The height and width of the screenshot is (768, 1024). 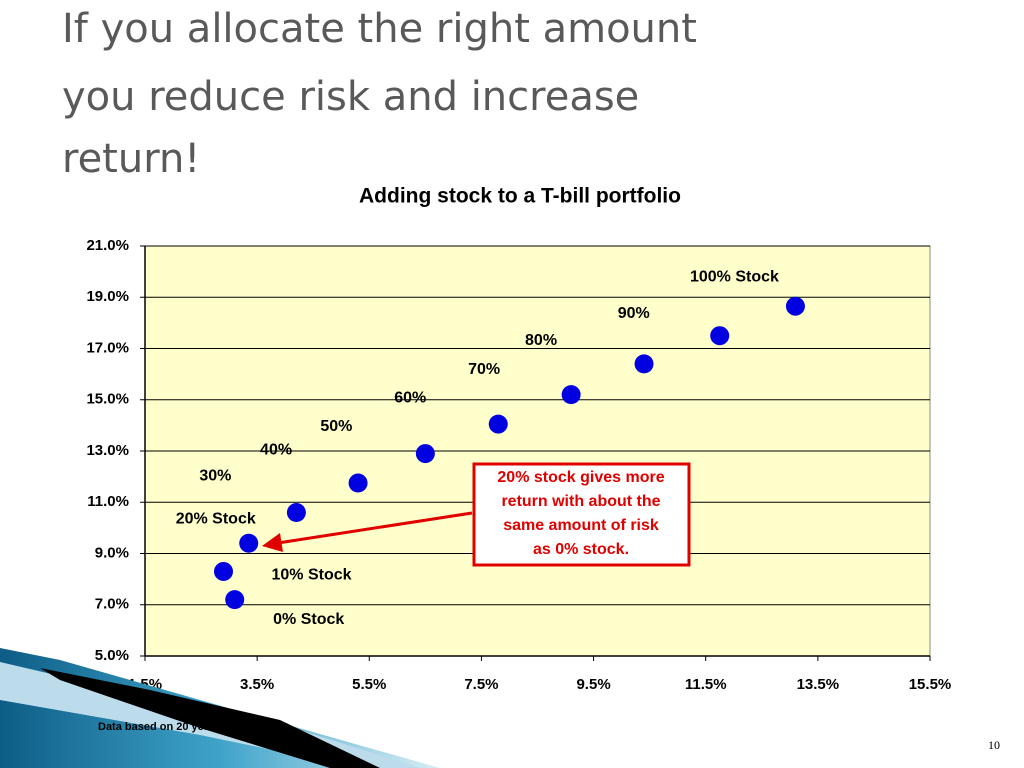 I want to click on y-tick-label: 13.0%, so click(x=107, y=450).